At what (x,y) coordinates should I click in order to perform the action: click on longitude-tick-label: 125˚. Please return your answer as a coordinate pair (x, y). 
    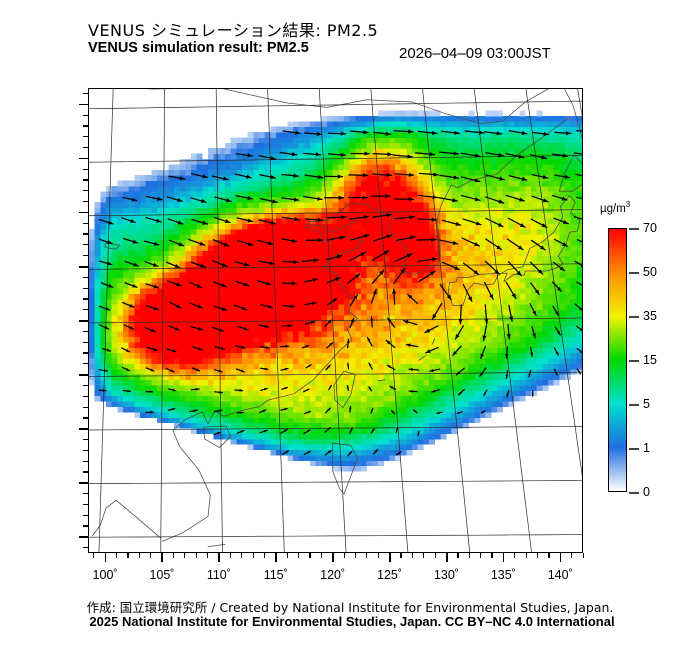
    Looking at the image, I should click on (390, 575).